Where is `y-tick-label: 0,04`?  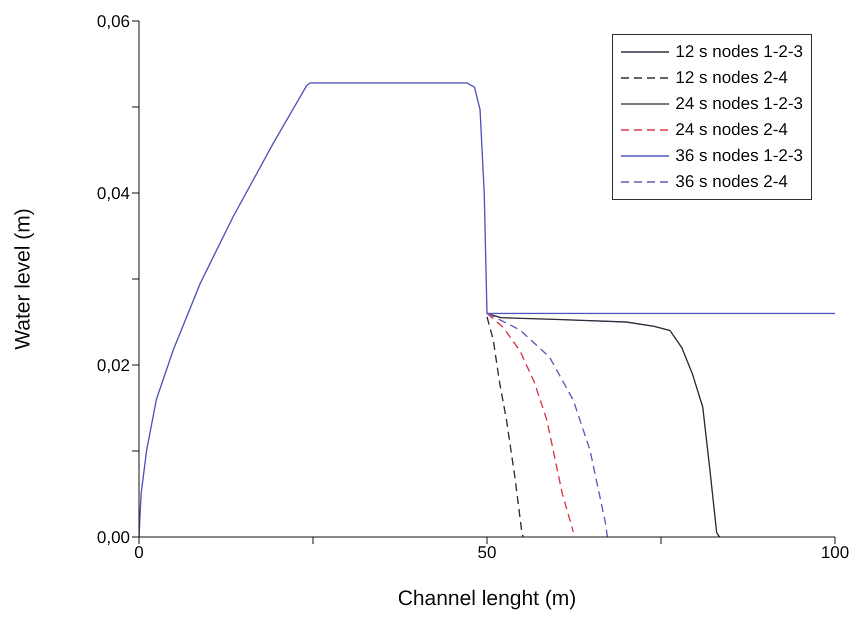 y-tick-label: 0,04 is located at coordinates (113, 194).